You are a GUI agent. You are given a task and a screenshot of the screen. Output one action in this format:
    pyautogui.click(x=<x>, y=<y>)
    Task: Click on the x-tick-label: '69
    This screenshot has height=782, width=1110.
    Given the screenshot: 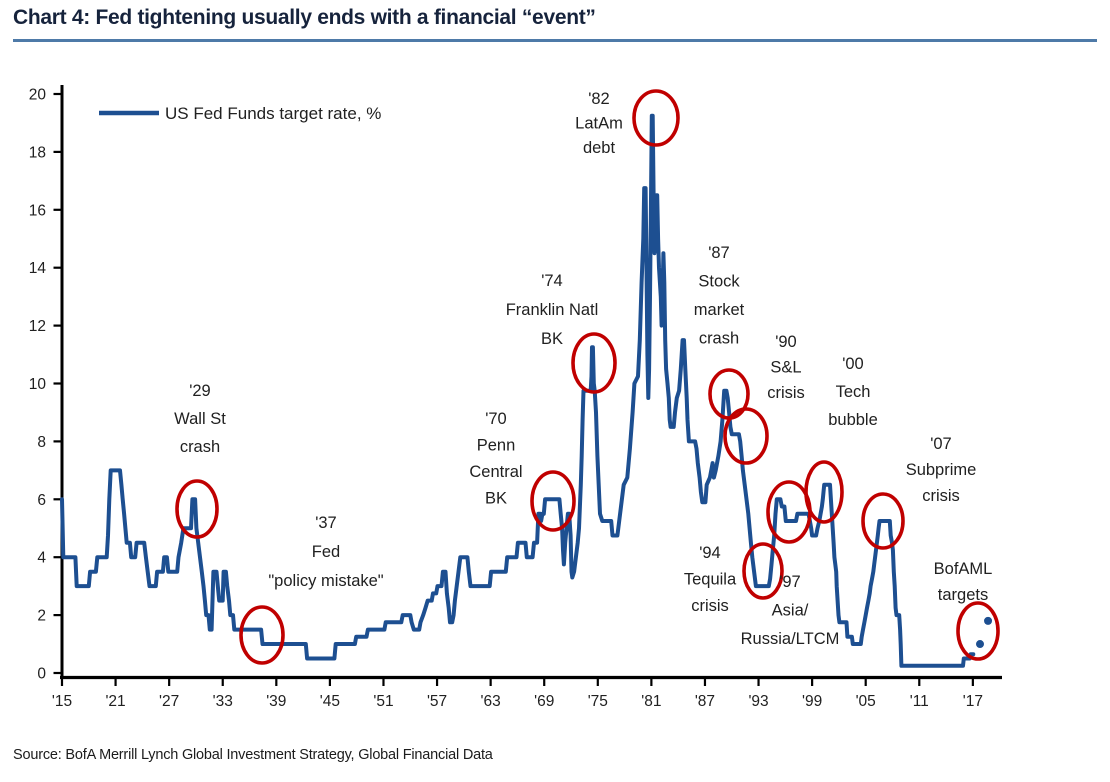 What is the action you would take?
    pyautogui.click(x=544, y=701)
    